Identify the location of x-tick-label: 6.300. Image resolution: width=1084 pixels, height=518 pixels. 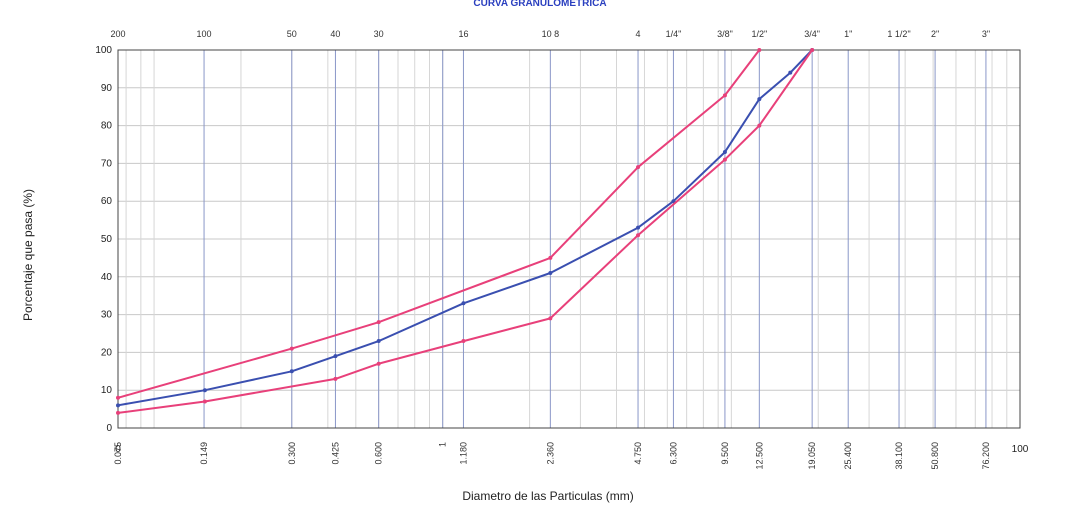
(673, 453).